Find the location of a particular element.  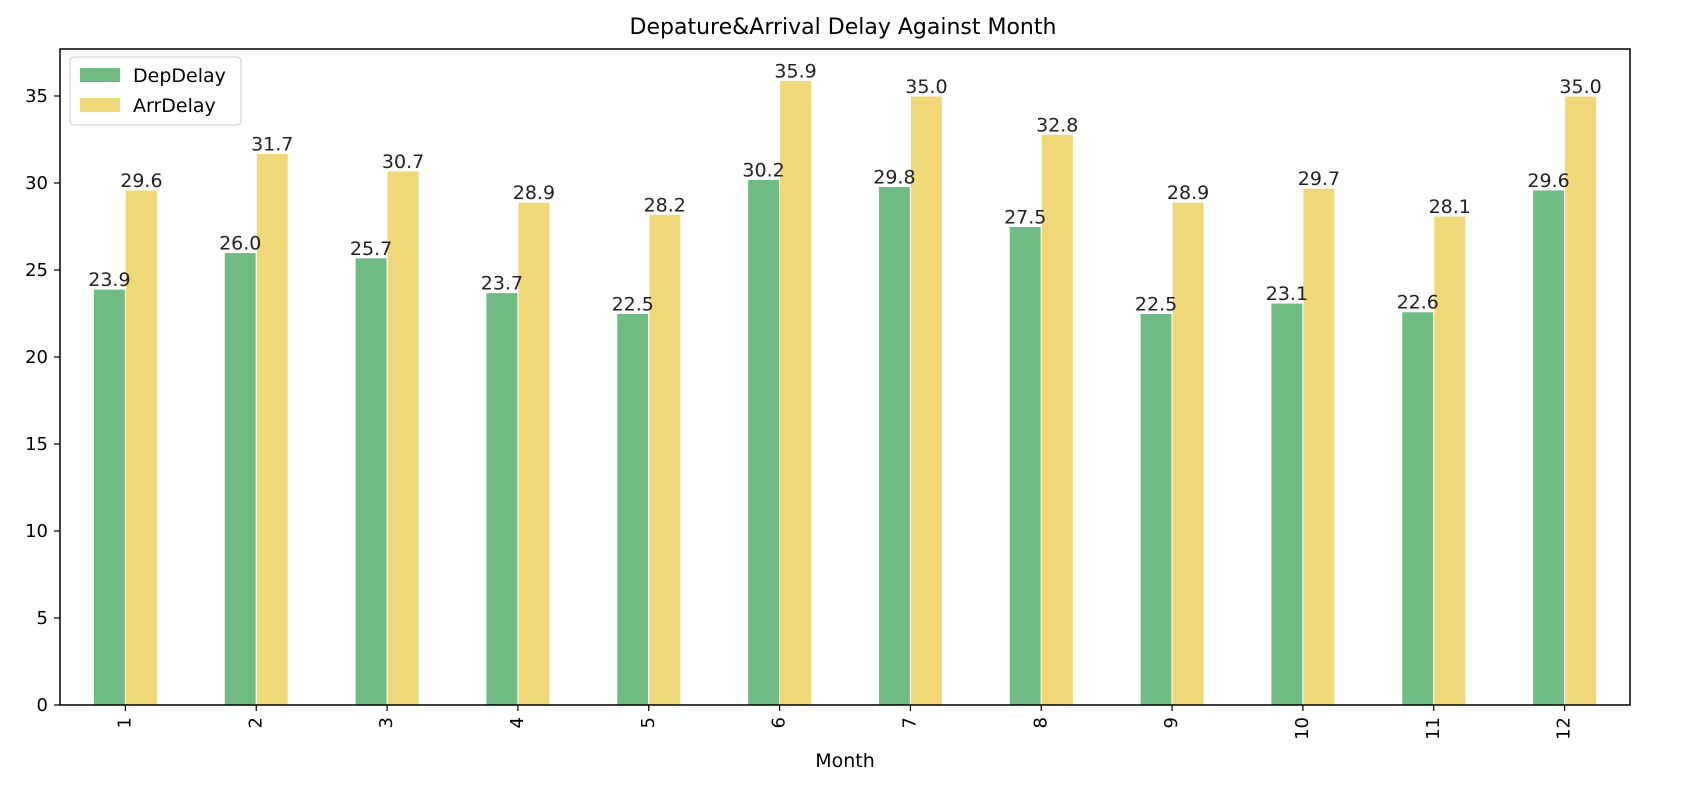

data-label-depdelay-month-11: 22.6 is located at coordinates (1418, 303).